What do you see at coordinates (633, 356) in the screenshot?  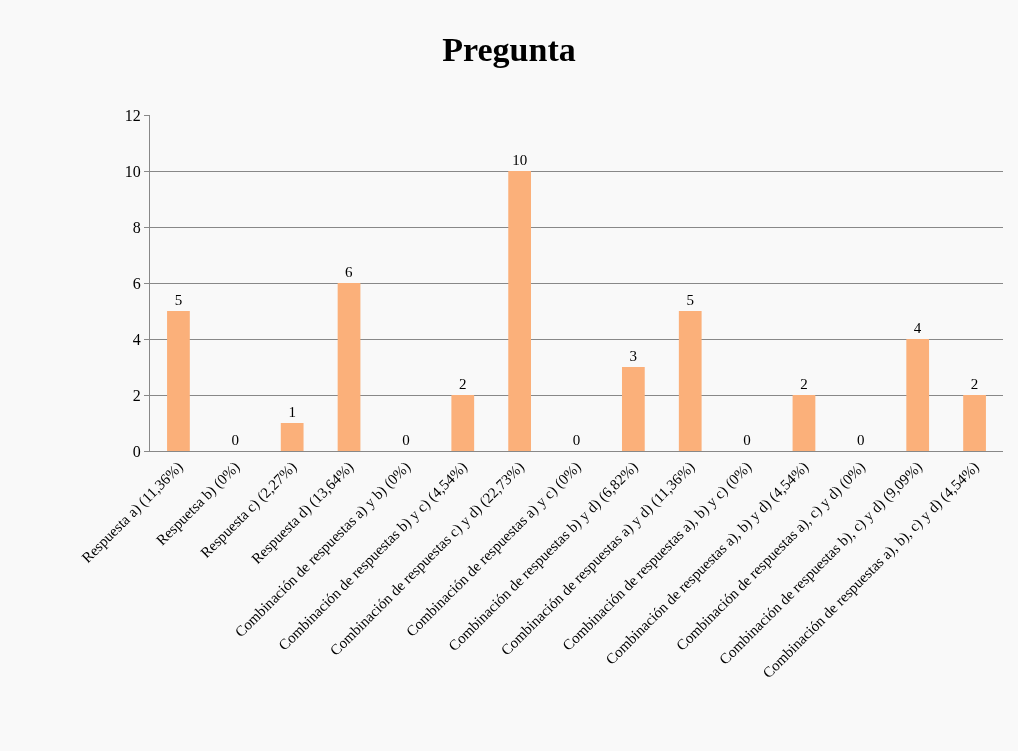 I see `data-label: 3` at bounding box center [633, 356].